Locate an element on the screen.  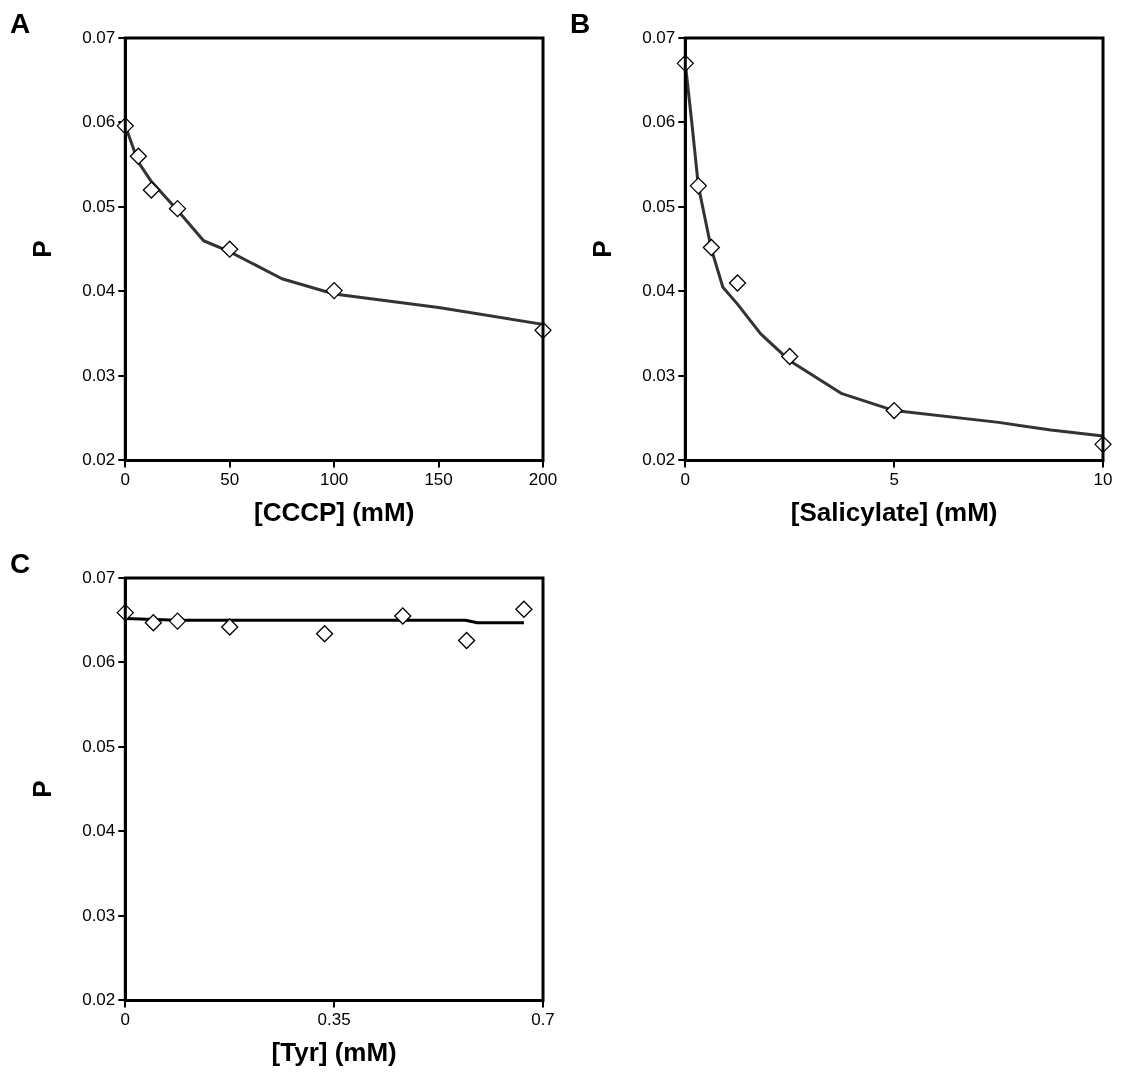
x-axis-title: [Tyr] (mM) is located at coordinates (334, 1051).